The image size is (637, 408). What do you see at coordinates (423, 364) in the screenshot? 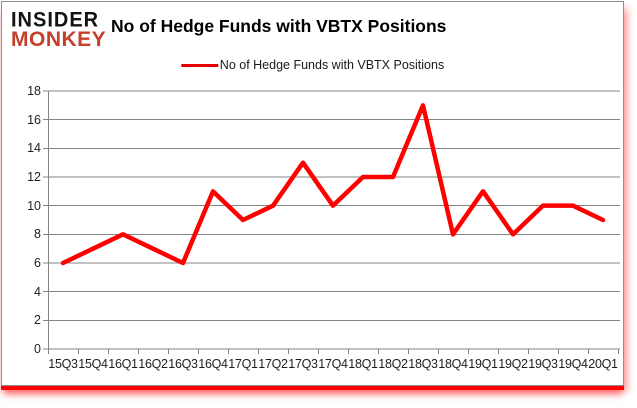
I see `x-tick-label: 18Q3` at bounding box center [423, 364].